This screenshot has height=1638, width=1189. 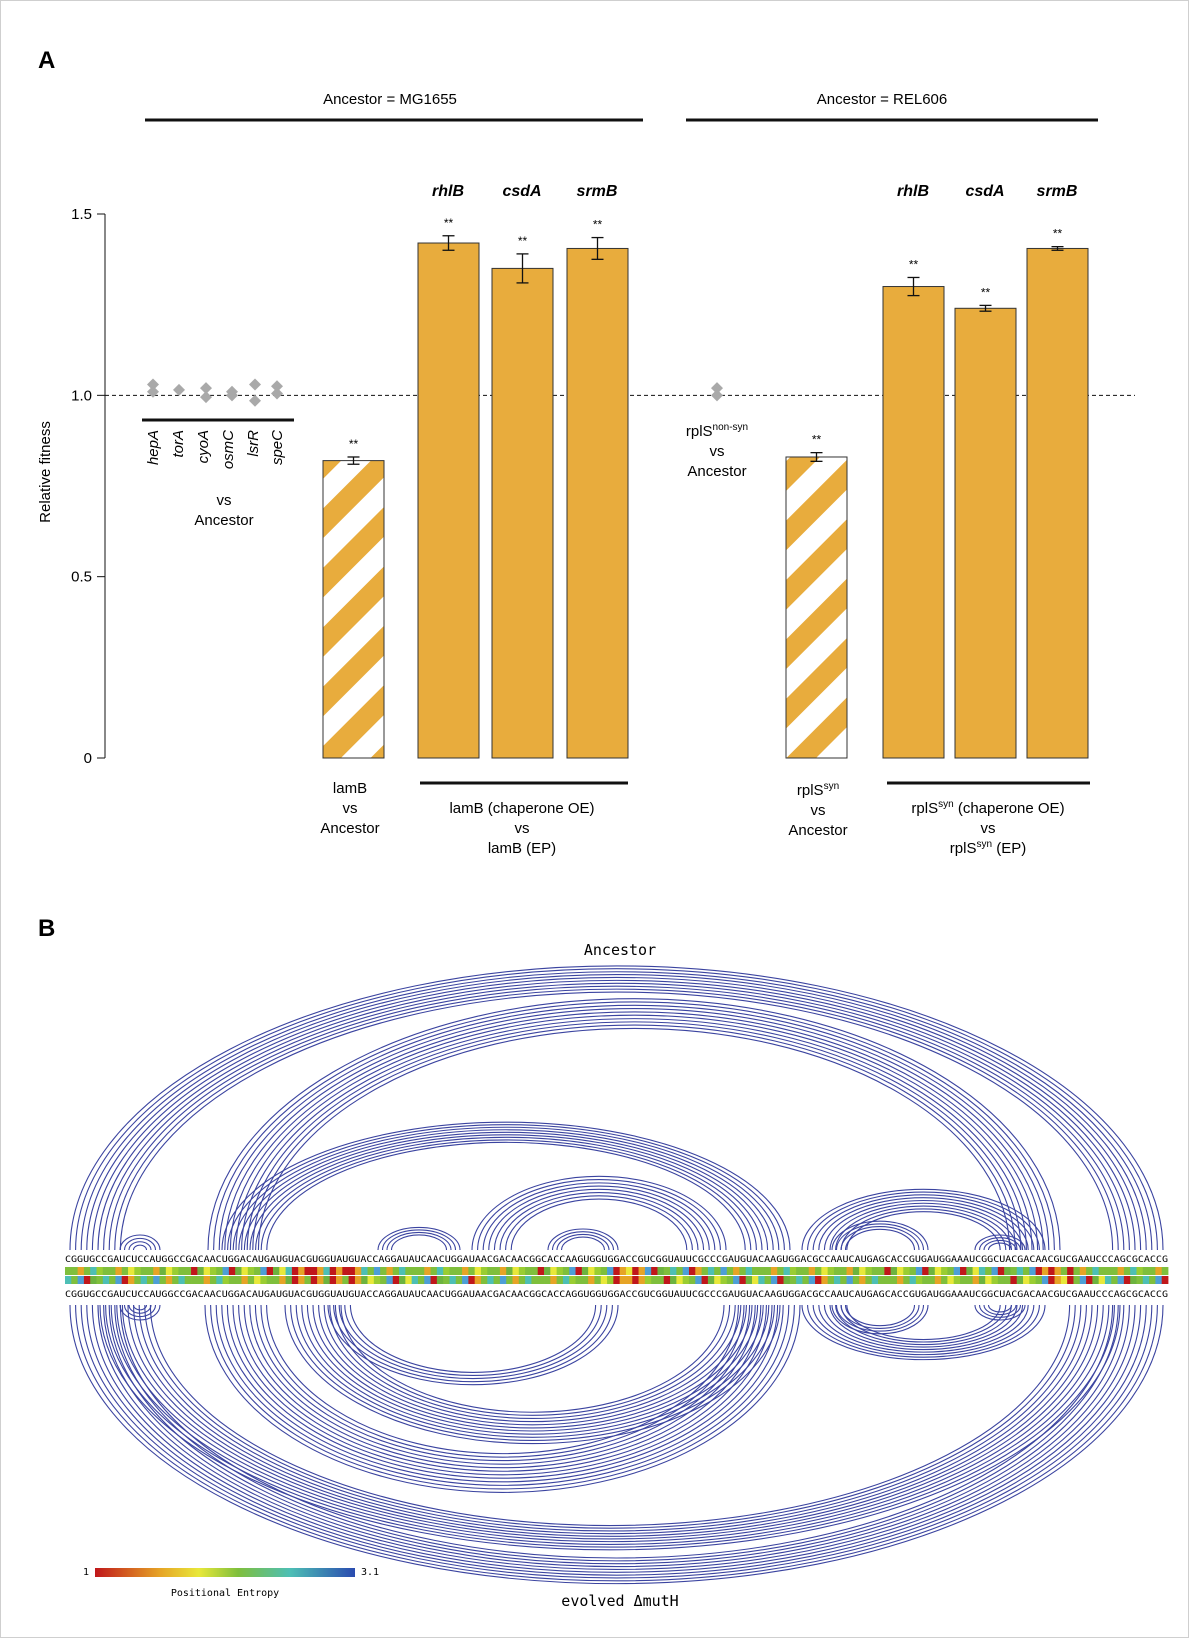 I want to click on y-tick-label: 1.0, so click(x=81, y=395).